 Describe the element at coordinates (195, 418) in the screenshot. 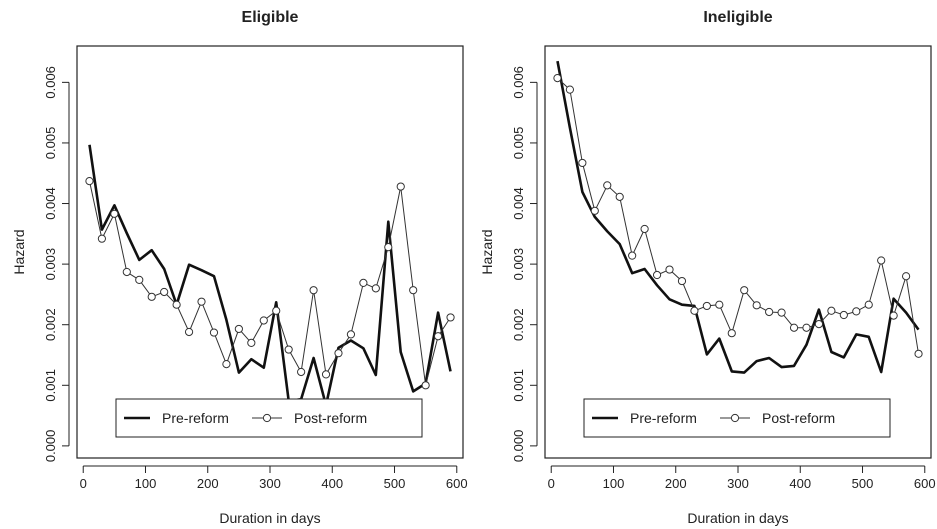

I see `legend-label-pre-reform: Pre-reform` at that location.